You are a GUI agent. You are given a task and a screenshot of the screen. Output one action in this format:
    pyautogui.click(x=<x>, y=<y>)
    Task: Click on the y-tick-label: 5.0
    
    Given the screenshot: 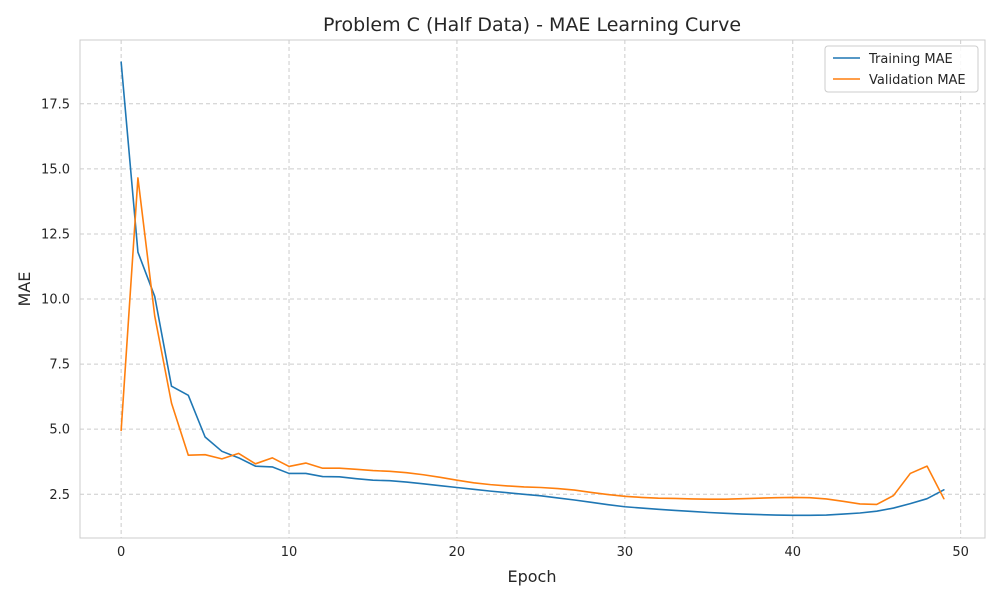 What is the action you would take?
    pyautogui.click(x=59, y=430)
    